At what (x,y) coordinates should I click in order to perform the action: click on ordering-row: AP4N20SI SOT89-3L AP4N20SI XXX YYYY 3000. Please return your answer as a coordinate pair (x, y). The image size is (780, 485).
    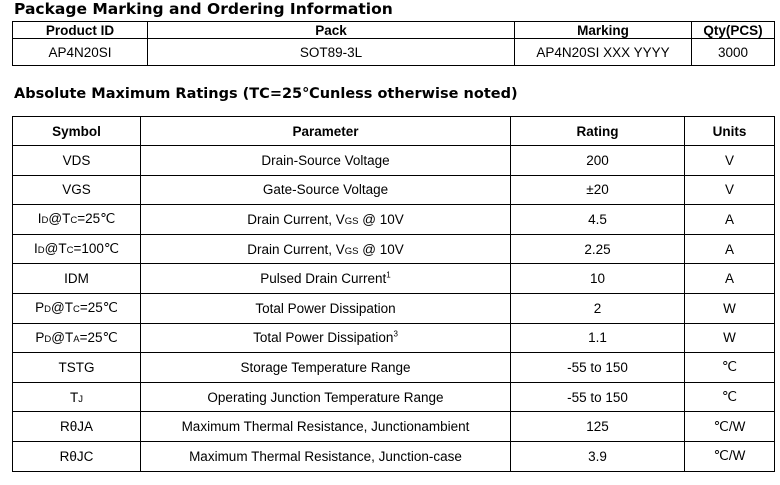
    Looking at the image, I should click on (393, 52).